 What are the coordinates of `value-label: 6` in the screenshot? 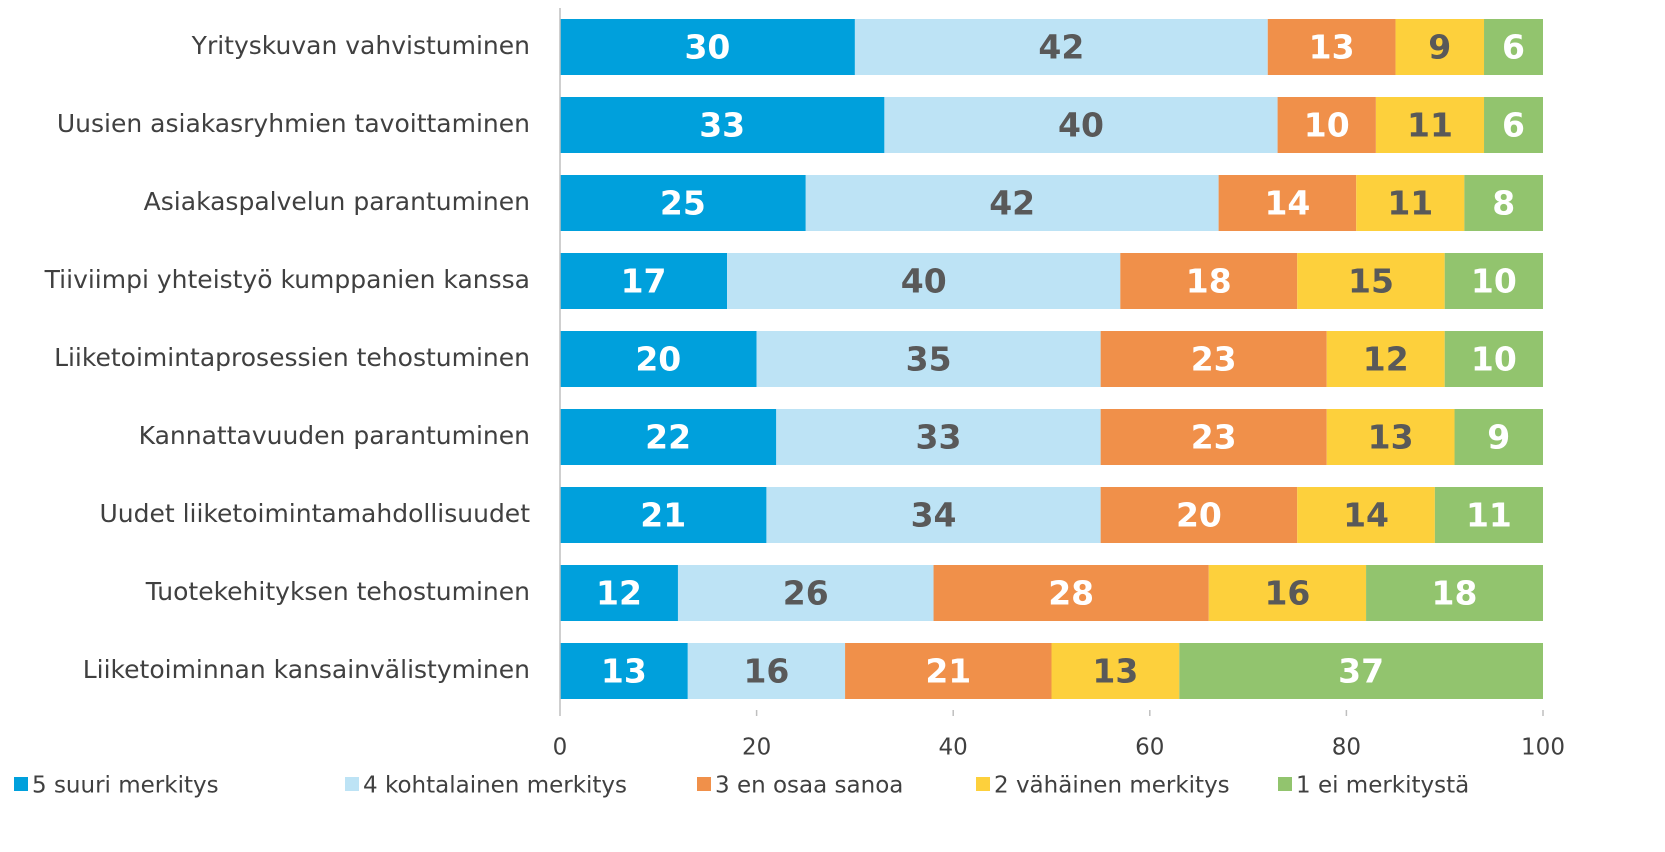 It's located at (1513, 125).